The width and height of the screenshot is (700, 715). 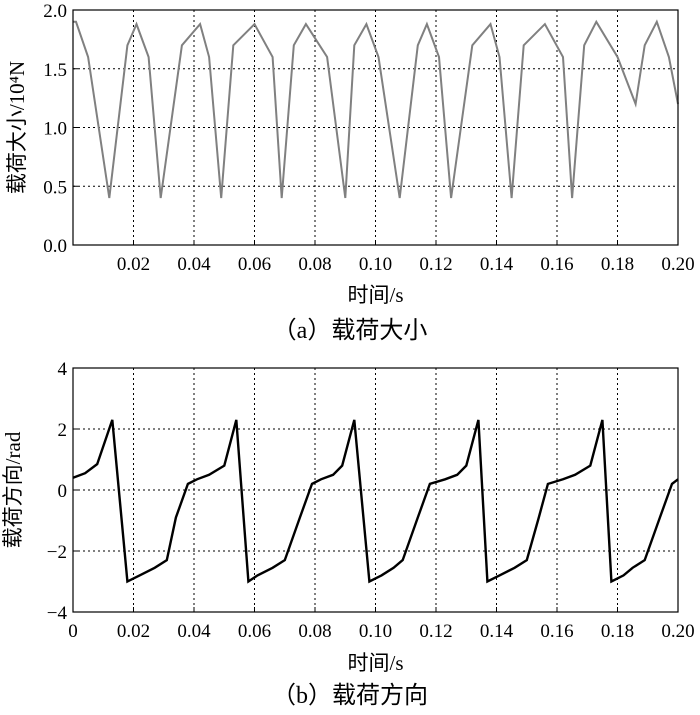 What do you see at coordinates (55, 187) in the screenshot?
I see `y-tick-label: 0.5` at bounding box center [55, 187].